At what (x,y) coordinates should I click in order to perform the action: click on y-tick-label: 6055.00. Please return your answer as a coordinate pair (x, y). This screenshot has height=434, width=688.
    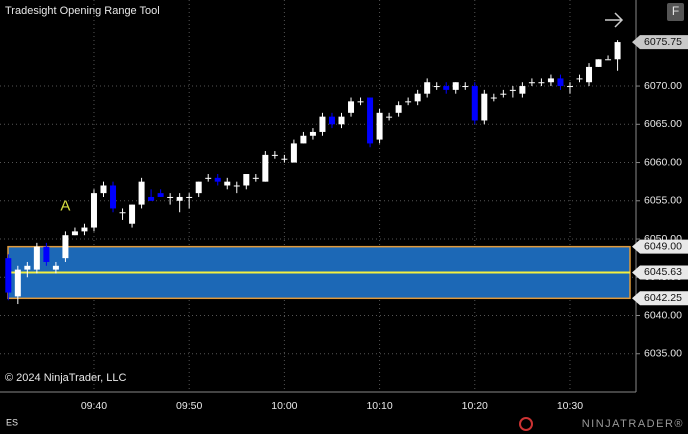
    Looking at the image, I should click on (663, 201).